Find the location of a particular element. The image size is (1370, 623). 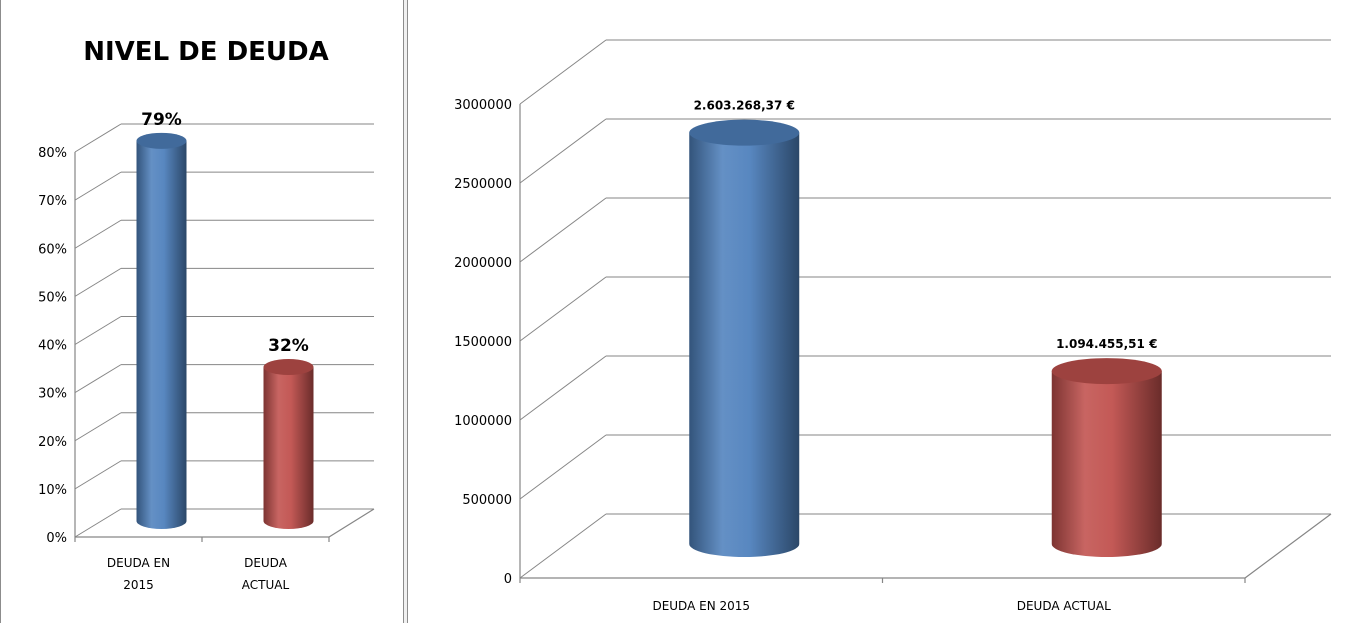

chart-title: NIVEL DE DEUDA is located at coordinates (206, 52).